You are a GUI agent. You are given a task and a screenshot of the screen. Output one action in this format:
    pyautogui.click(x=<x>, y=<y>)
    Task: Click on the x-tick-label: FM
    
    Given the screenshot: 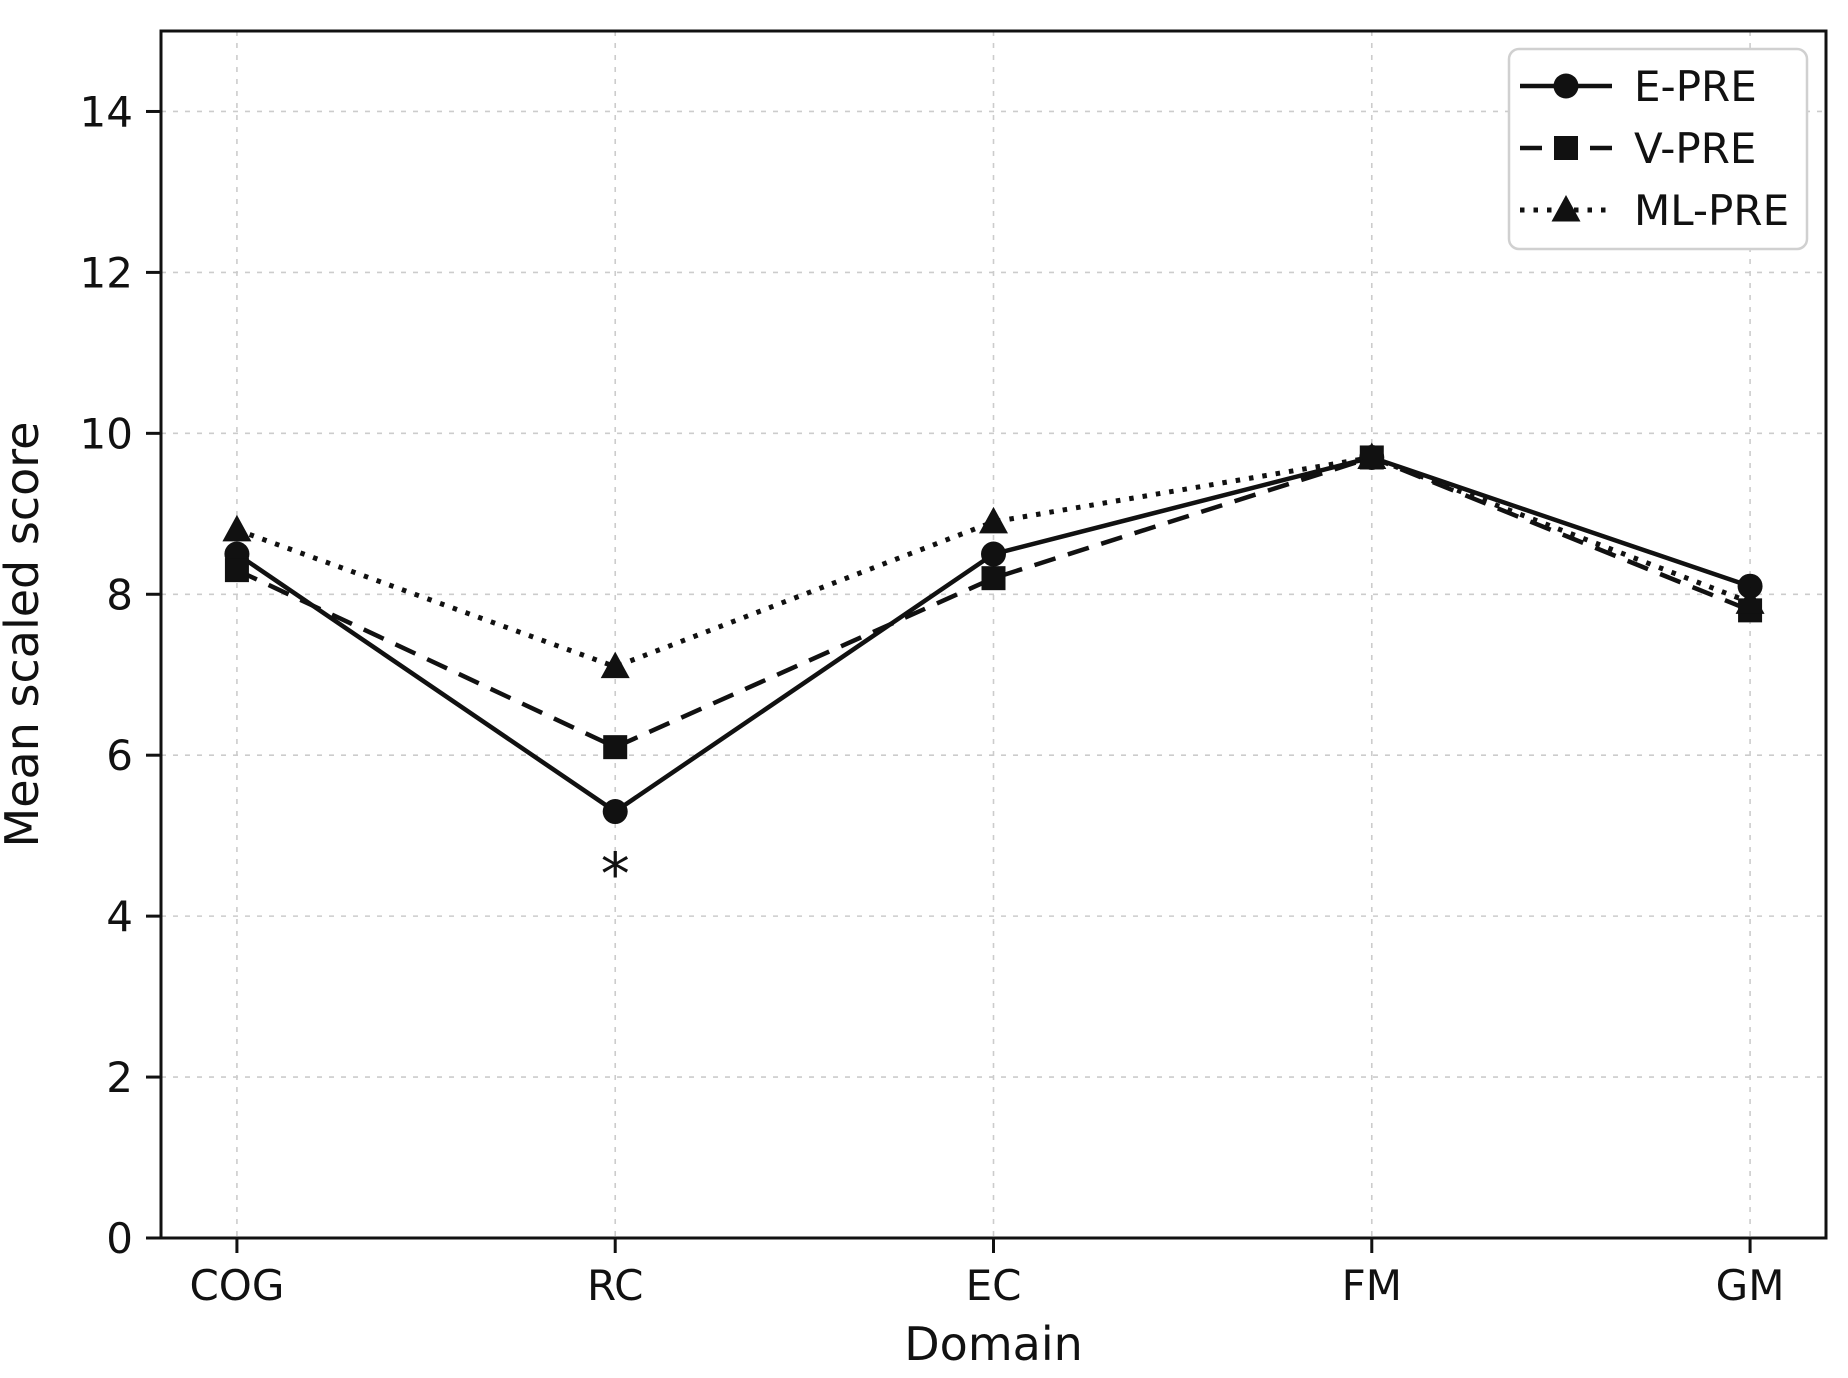 What is the action you would take?
    pyautogui.click(x=1372, y=1285)
    